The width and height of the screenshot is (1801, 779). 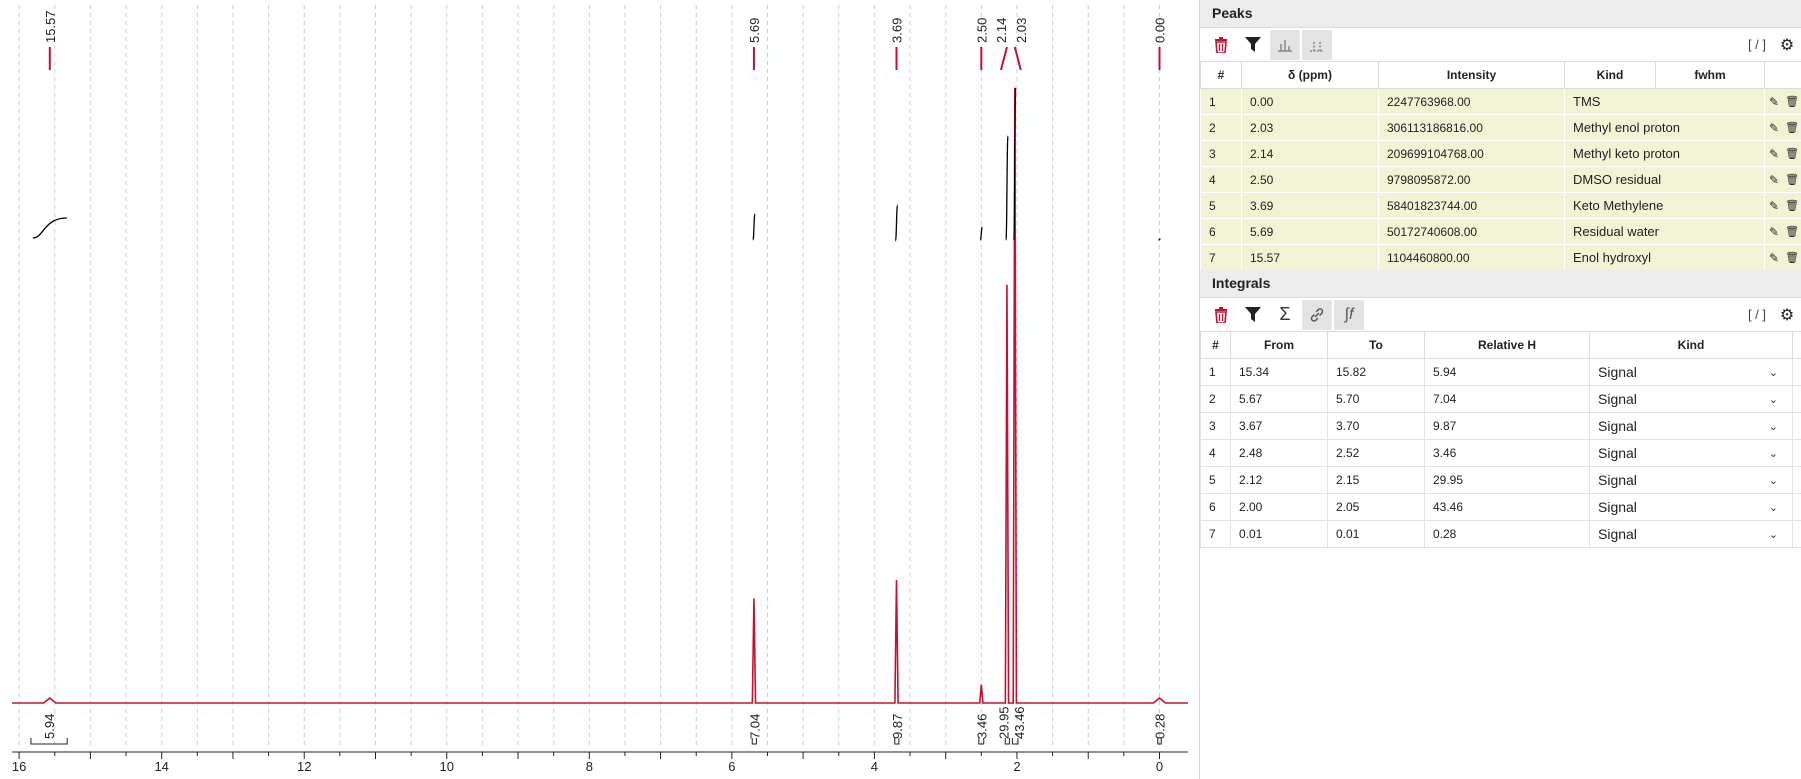 I want to click on peak-delta: 3.69, so click(x=1310, y=205).